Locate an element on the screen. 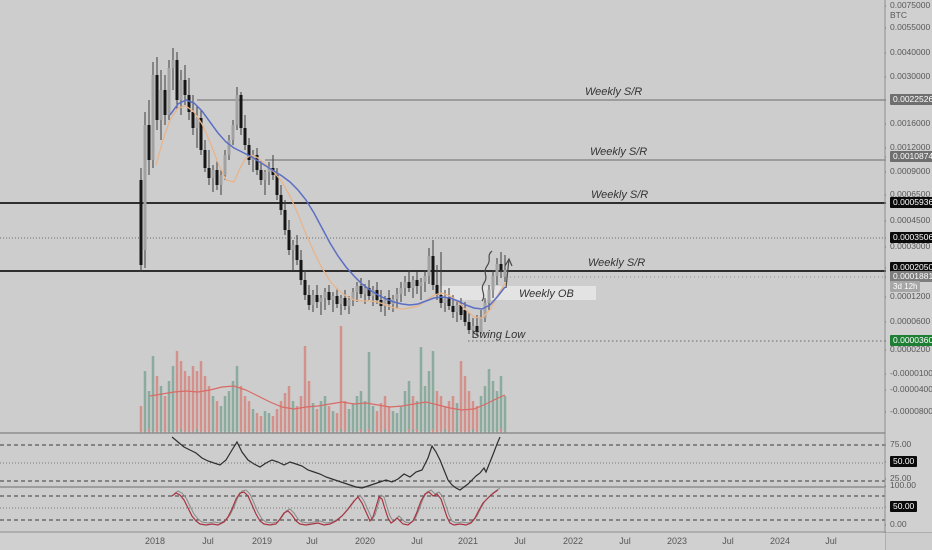 The height and width of the screenshot is (550, 932). price-axis-label: 0.0005936 is located at coordinates (911, 202).